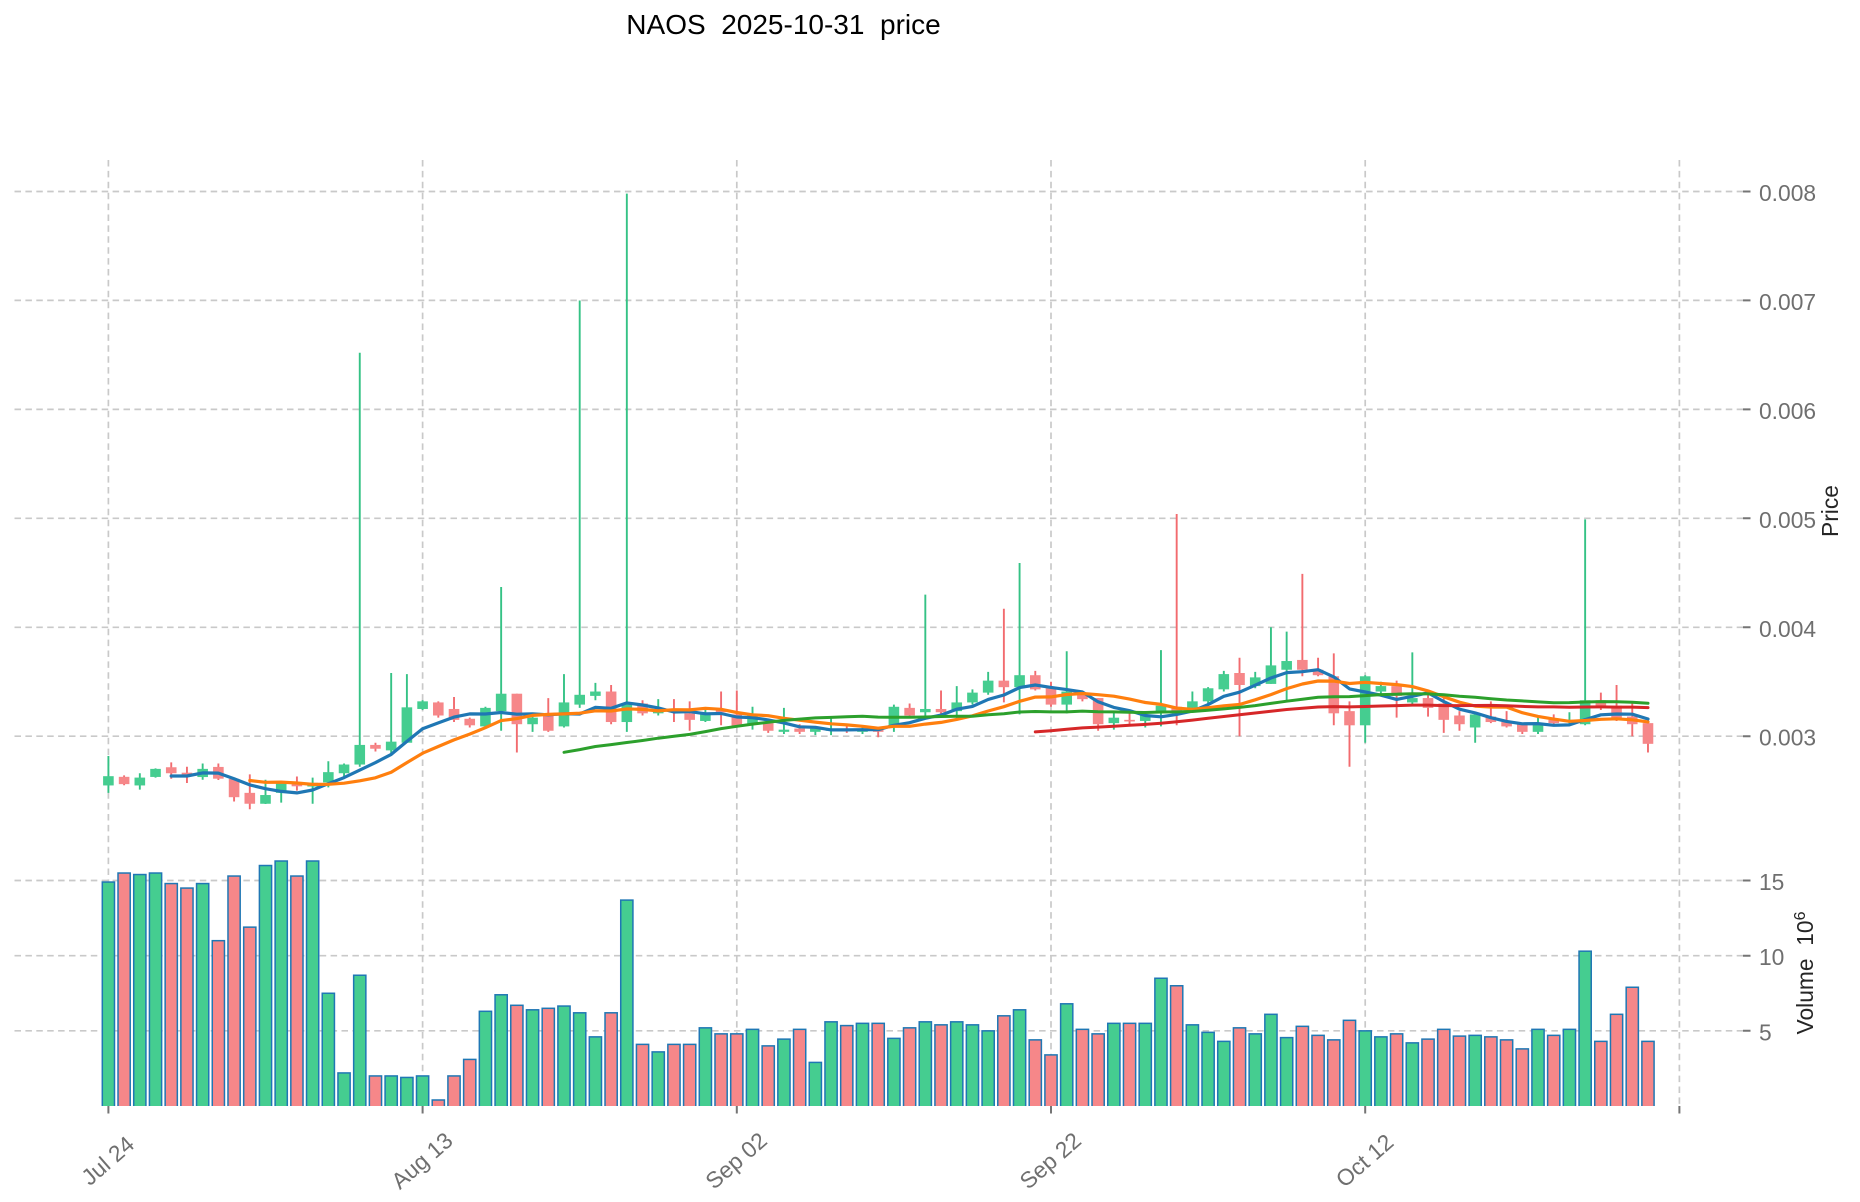 This screenshot has height=1202, width=1860. What do you see at coordinates (1765, 1032) in the screenshot?
I see `svg-text: 5` at bounding box center [1765, 1032].